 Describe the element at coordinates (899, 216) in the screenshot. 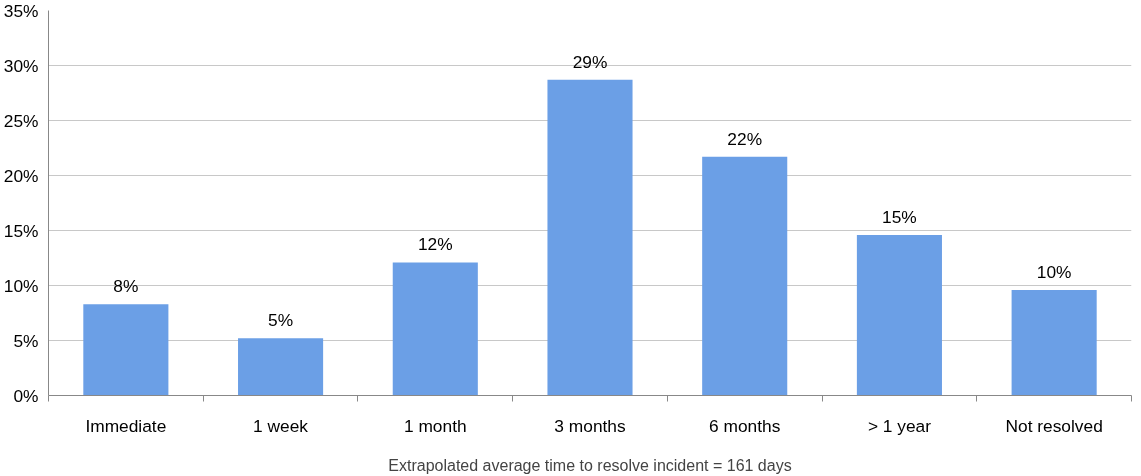

I see `data-label: 15%` at that location.